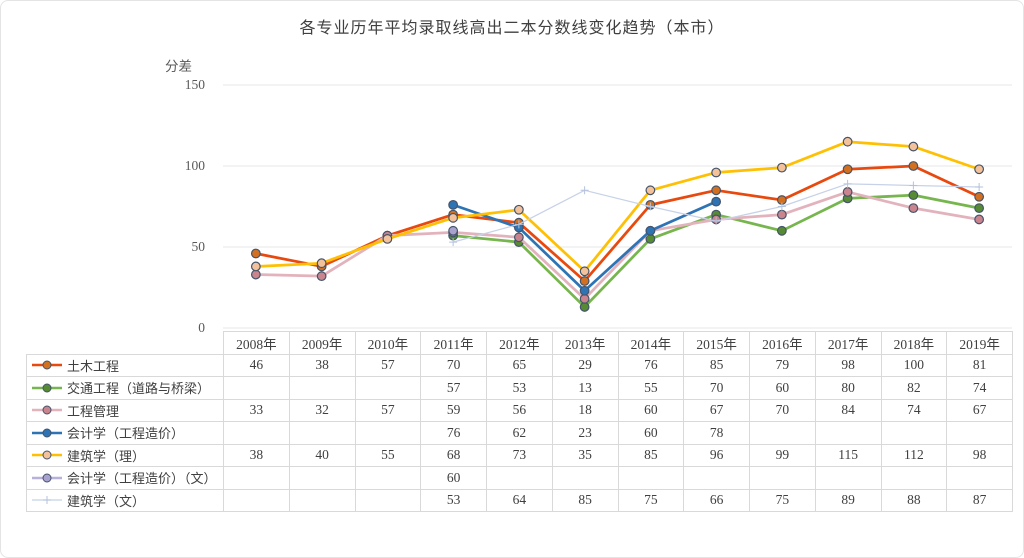  I want to click on legend-cell-3: 会计学（工程造价）, so click(125, 433).